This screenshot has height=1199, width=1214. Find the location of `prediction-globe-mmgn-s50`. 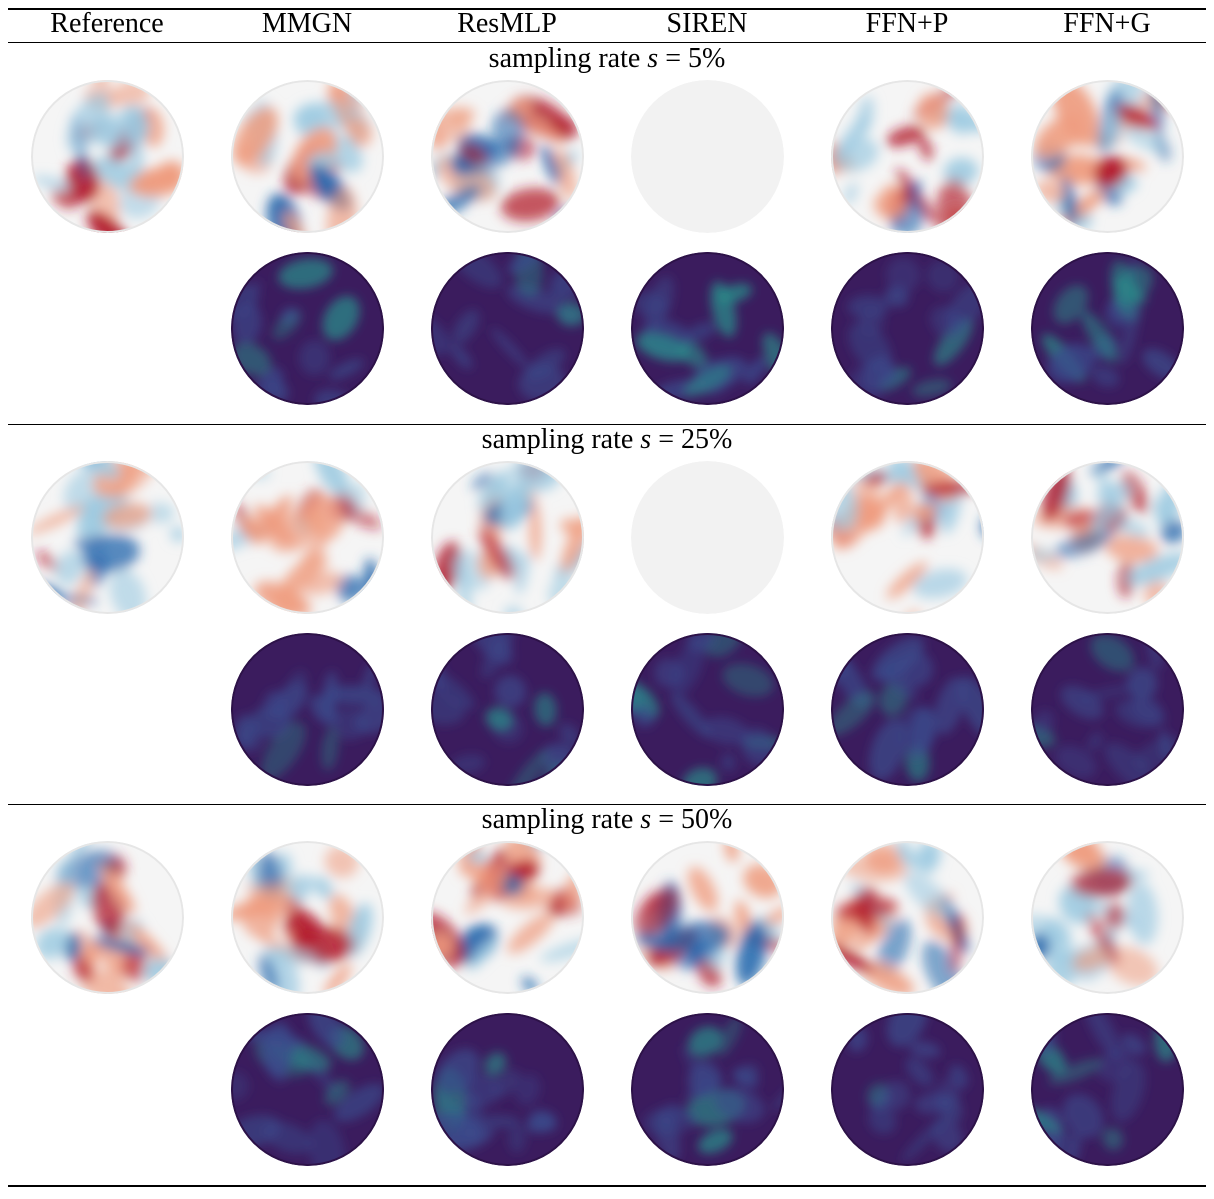

prediction-globe-mmgn-s50 is located at coordinates (307, 917).